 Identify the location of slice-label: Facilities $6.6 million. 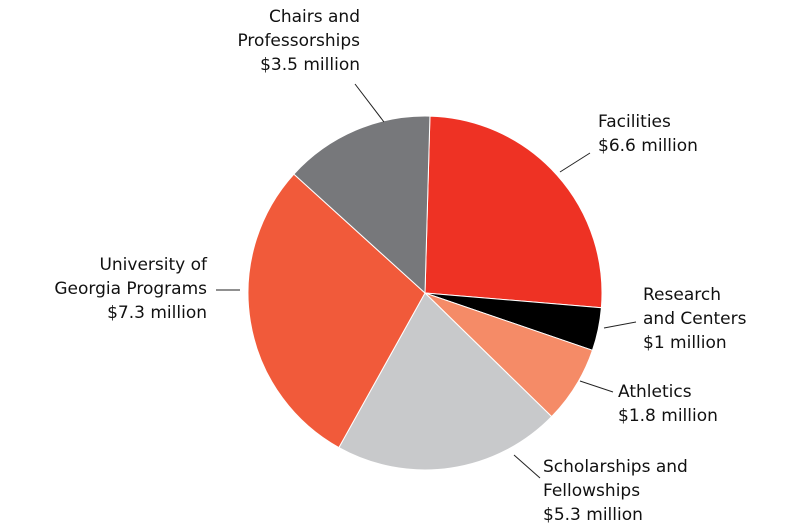
(648, 134).